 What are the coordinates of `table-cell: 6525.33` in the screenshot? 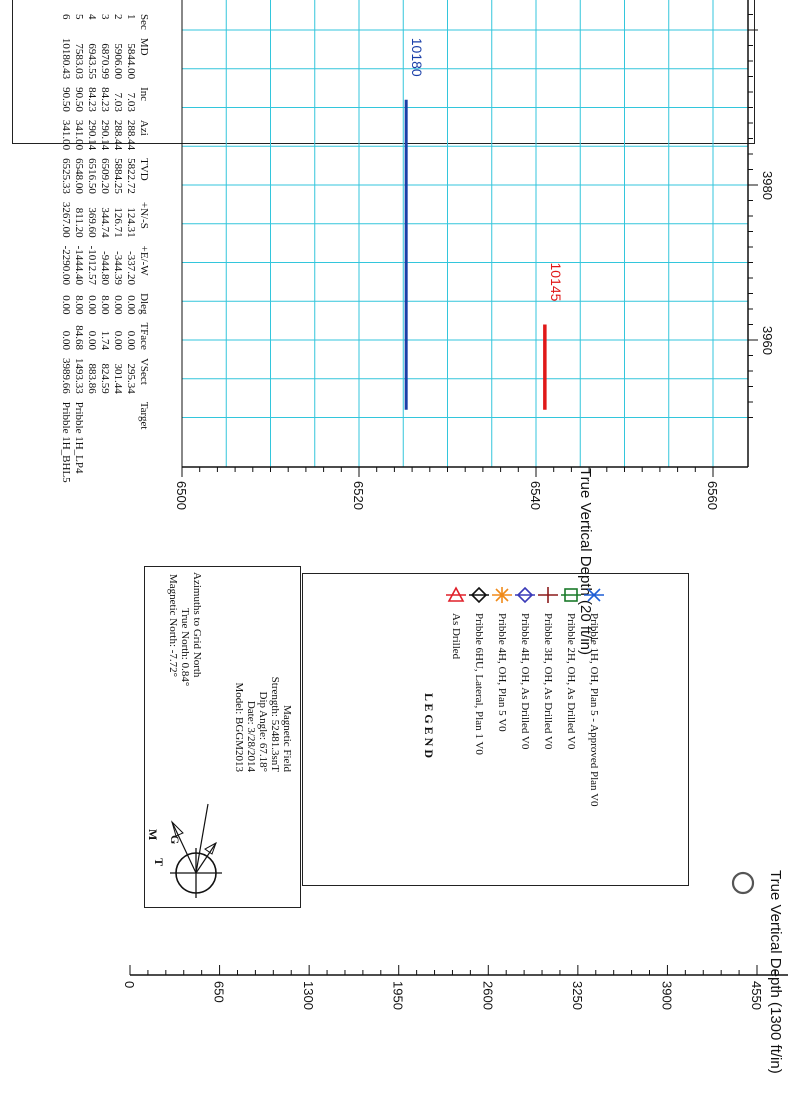 It's located at (66, 176).